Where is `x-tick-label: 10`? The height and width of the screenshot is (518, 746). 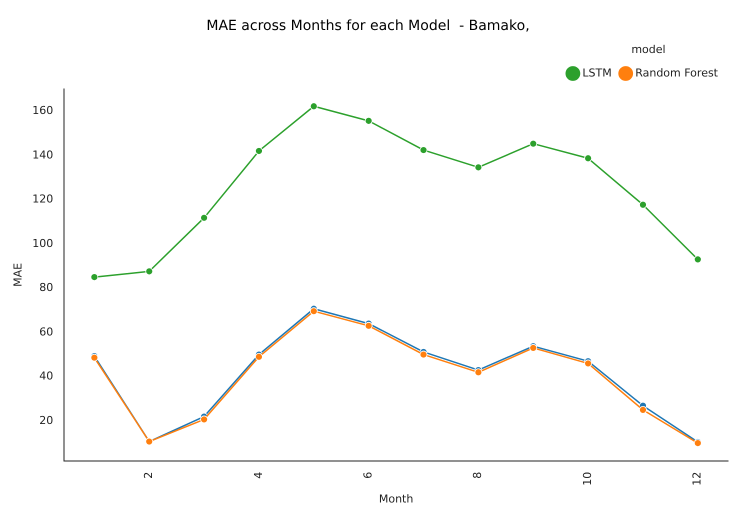
x-tick-label: 10 is located at coordinates (587, 479).